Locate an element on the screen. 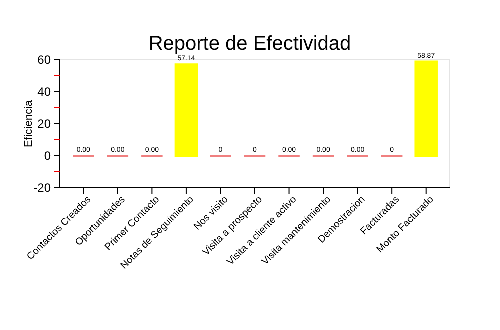  y-tick-label: 0 is located at coordinates (48, 155).